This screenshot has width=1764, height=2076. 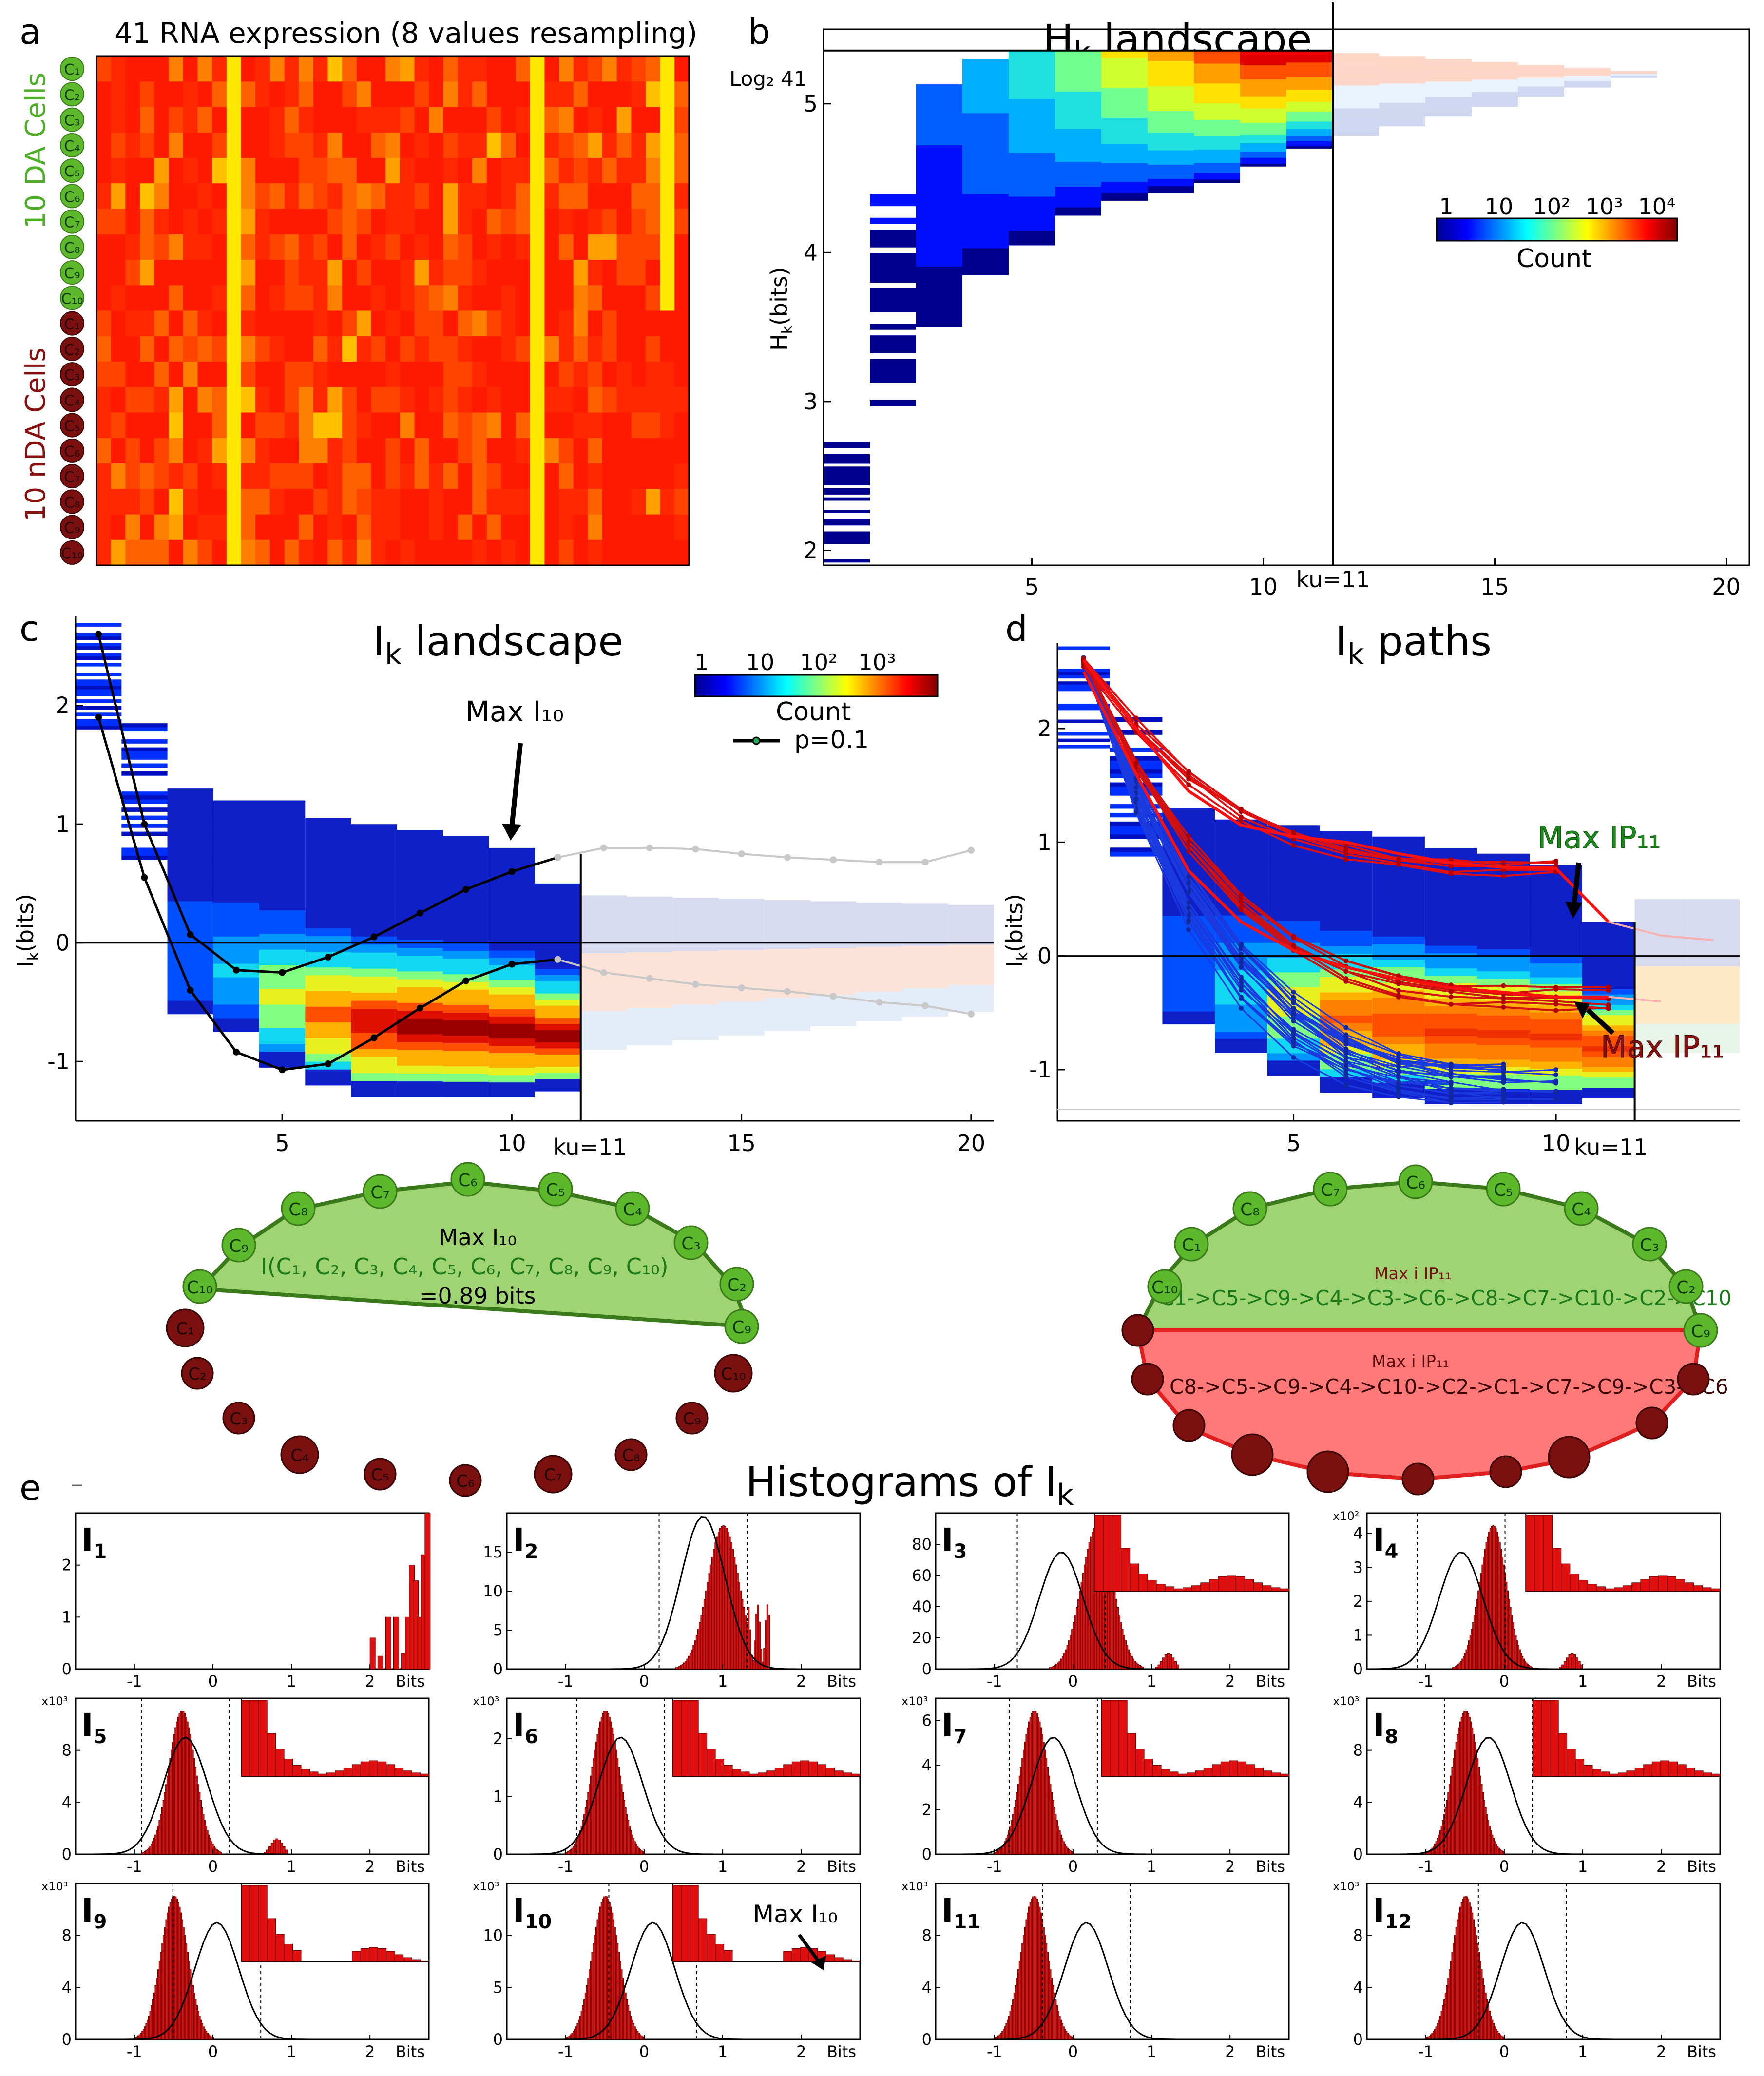 I want to click on graph-d-green-node-label: C₄, so click(x=1581, y=1210).